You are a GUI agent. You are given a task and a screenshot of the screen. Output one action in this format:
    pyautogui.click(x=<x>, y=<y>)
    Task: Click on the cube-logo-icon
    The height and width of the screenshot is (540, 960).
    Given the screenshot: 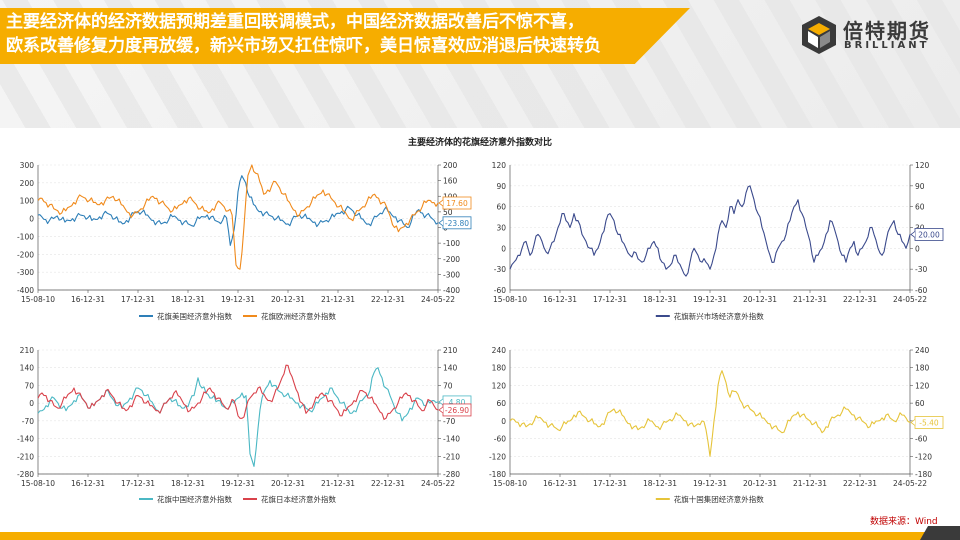 What is the action you would take?
    pyautogui.click(x=819, y=35)
    